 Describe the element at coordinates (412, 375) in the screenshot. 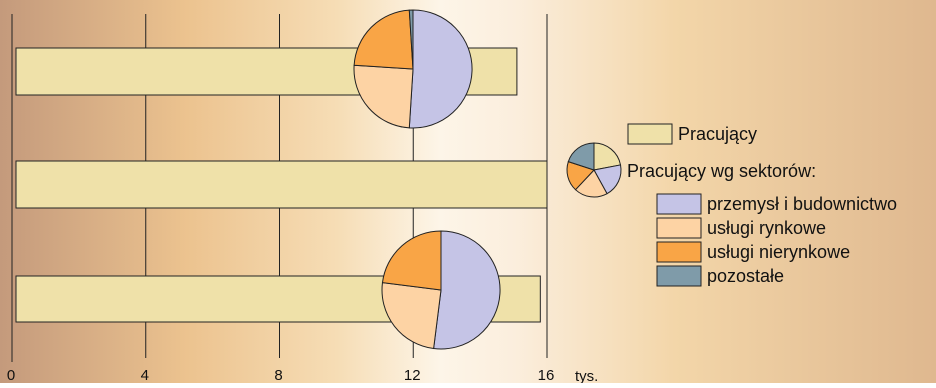

I see `x-tick-label: 12` at that location.